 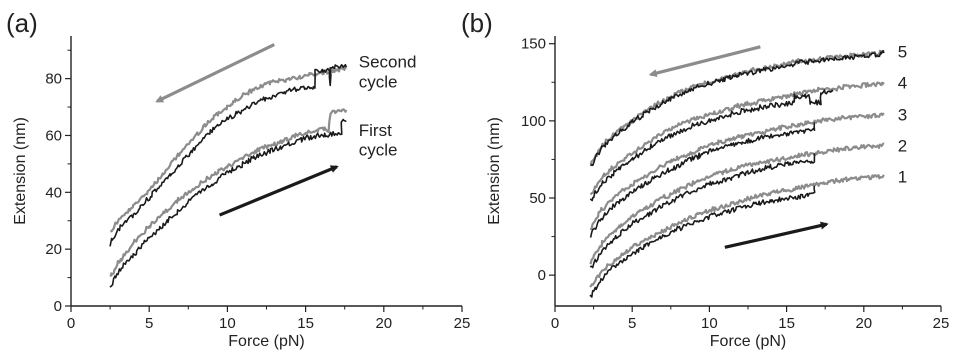 What do you see at coordinates (388, 62) in the screenshot?
I see `annotation-label: Second` at bounding box center [388, 62].